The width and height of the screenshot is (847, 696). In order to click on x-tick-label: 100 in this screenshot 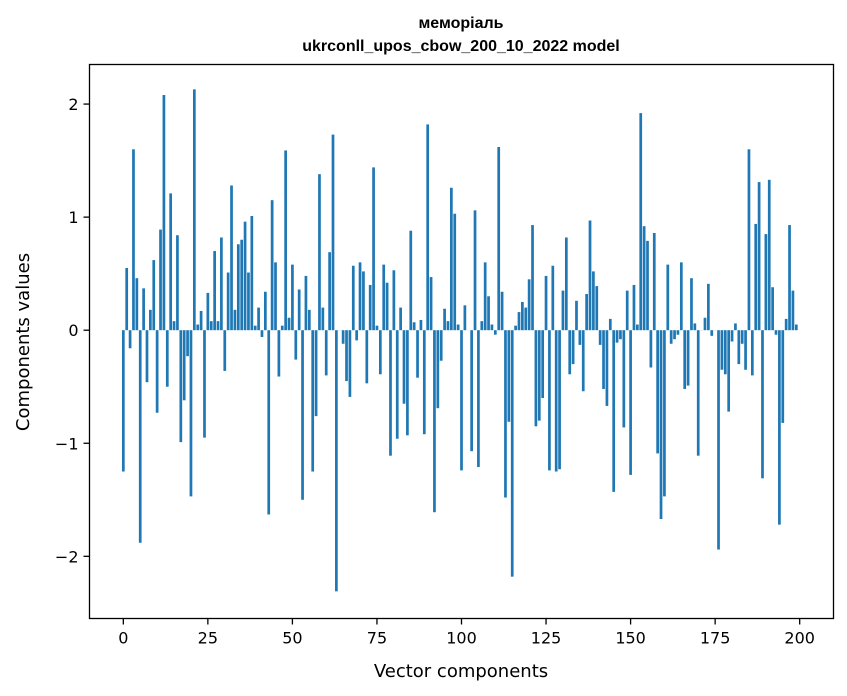, I will do `click(461, 638)`.